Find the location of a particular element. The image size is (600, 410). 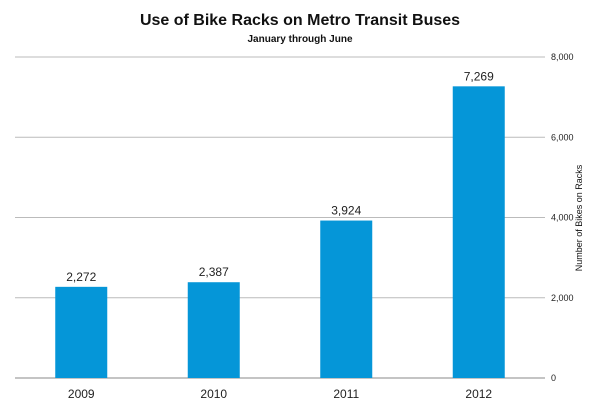

y-axis-ticks: 0 2,000 4,000 6,000 8,000 is located at coordinates (562, 217).